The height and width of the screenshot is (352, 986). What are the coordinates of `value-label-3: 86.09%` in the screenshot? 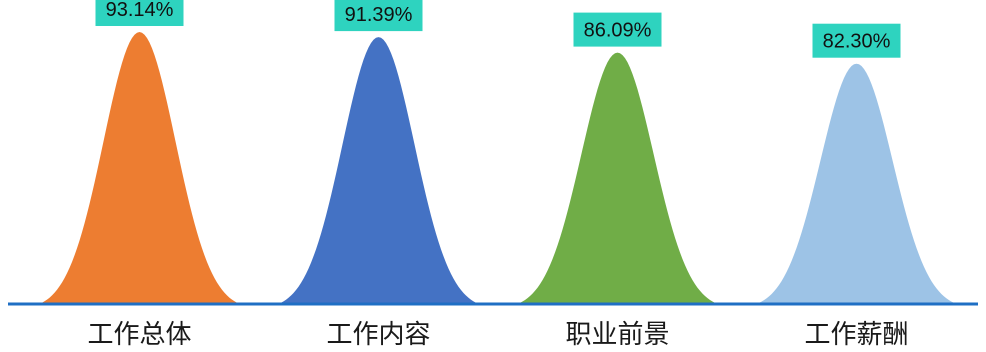 It's located at (618, 31).